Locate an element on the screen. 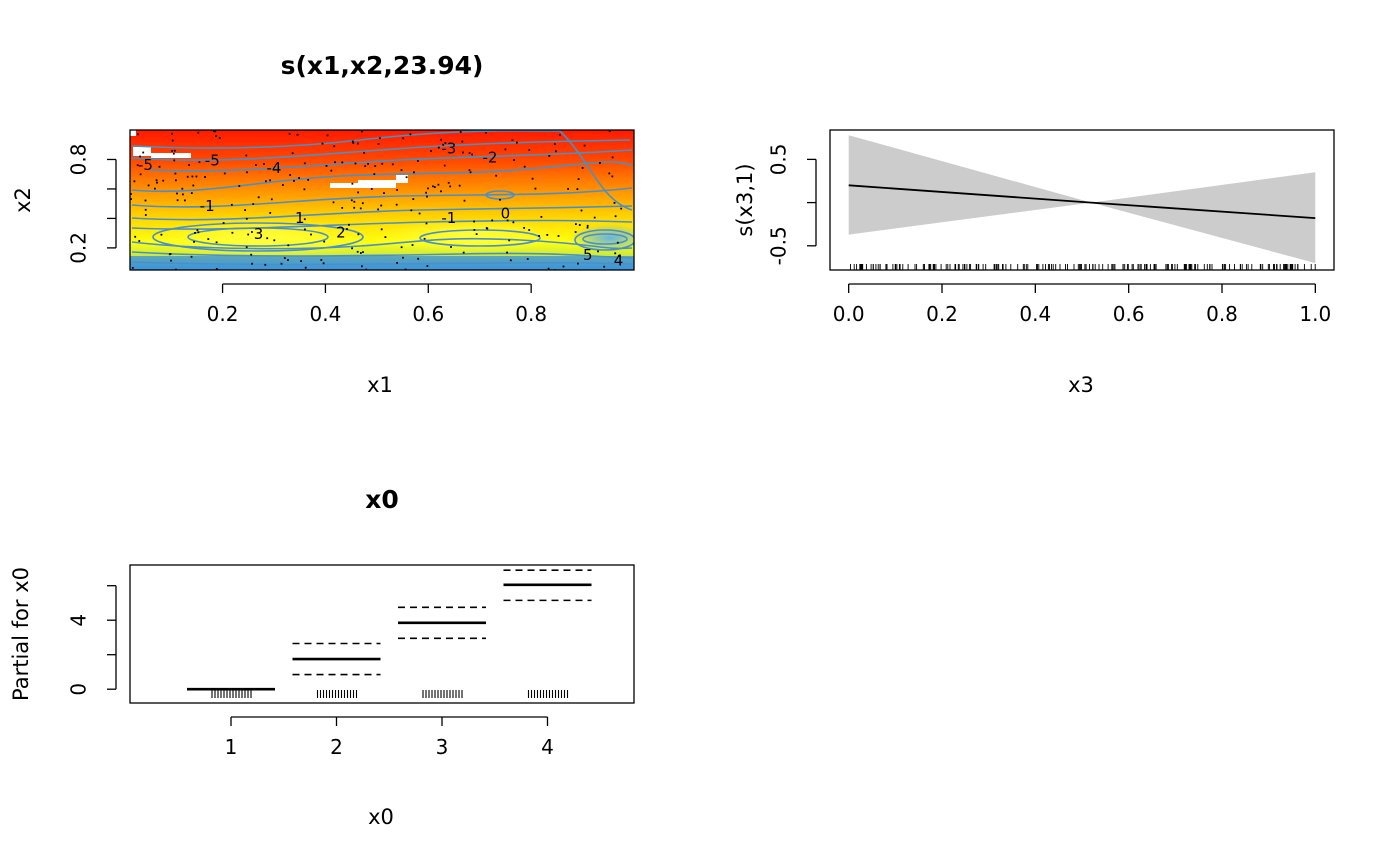 The height and width of the screenshot is (866, 1400). rug-marks is located at coordinates (1083, 267).